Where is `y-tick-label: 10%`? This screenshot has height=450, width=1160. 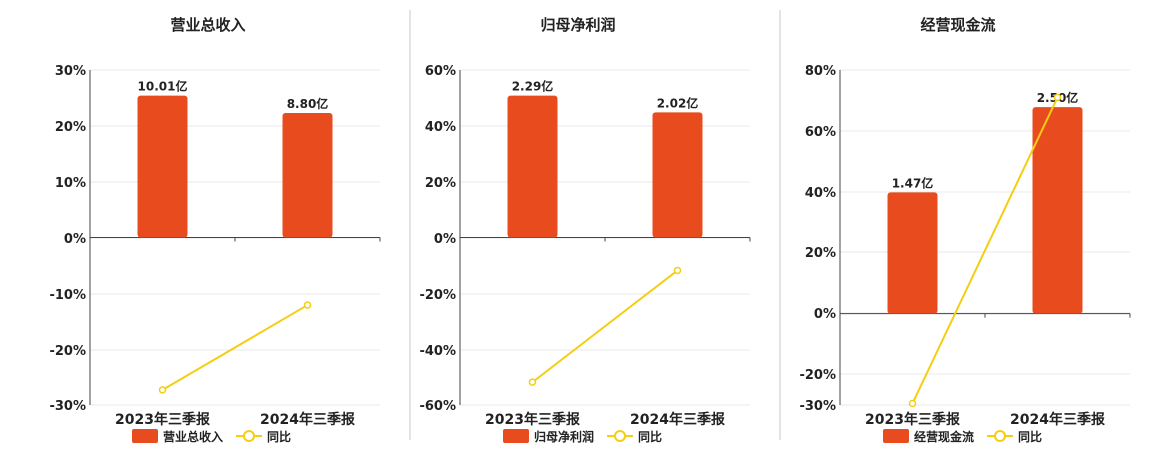 y-tick-label: 10% is located at coordinates (70, 183).